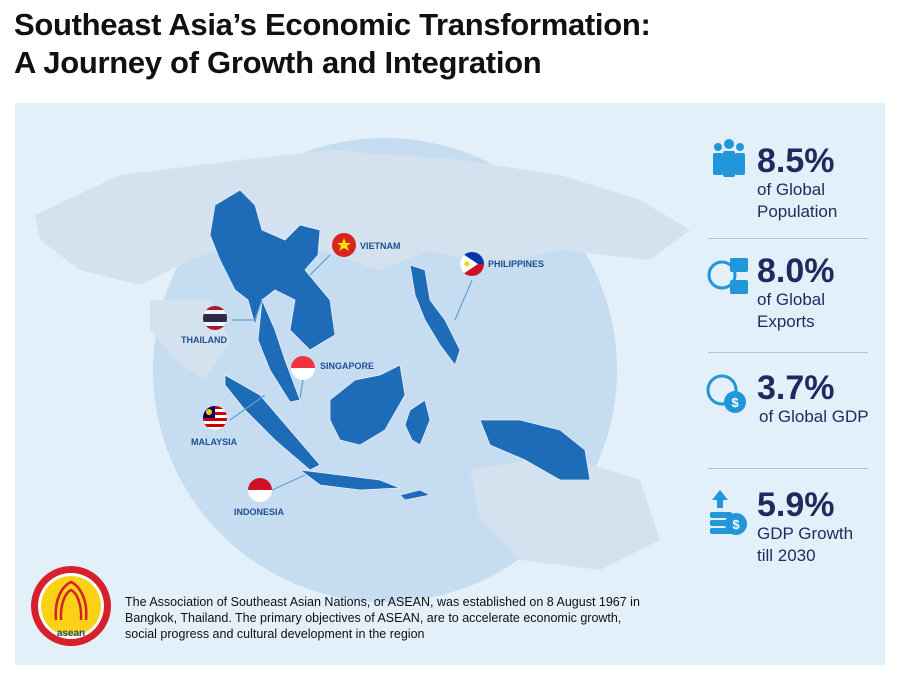 The height and width of the screenshot is (678, 900). What do you see at coordinates (259, 512) in the screenshot?
I see `country-label: INDONESIA` at bounding box center [259, 512].